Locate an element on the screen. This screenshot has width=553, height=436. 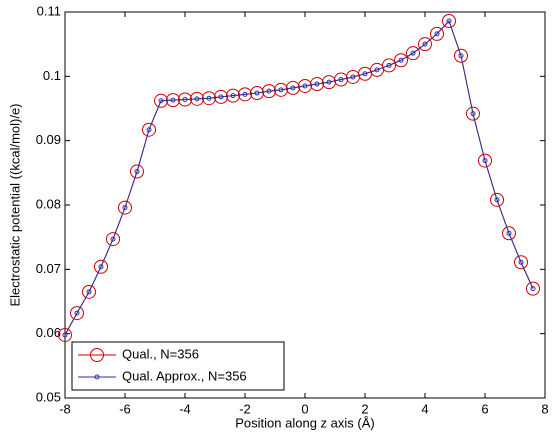
y-axis-label: Electrostatic potential ((kcal/mol)/e) is located at coordinates (14, 204).